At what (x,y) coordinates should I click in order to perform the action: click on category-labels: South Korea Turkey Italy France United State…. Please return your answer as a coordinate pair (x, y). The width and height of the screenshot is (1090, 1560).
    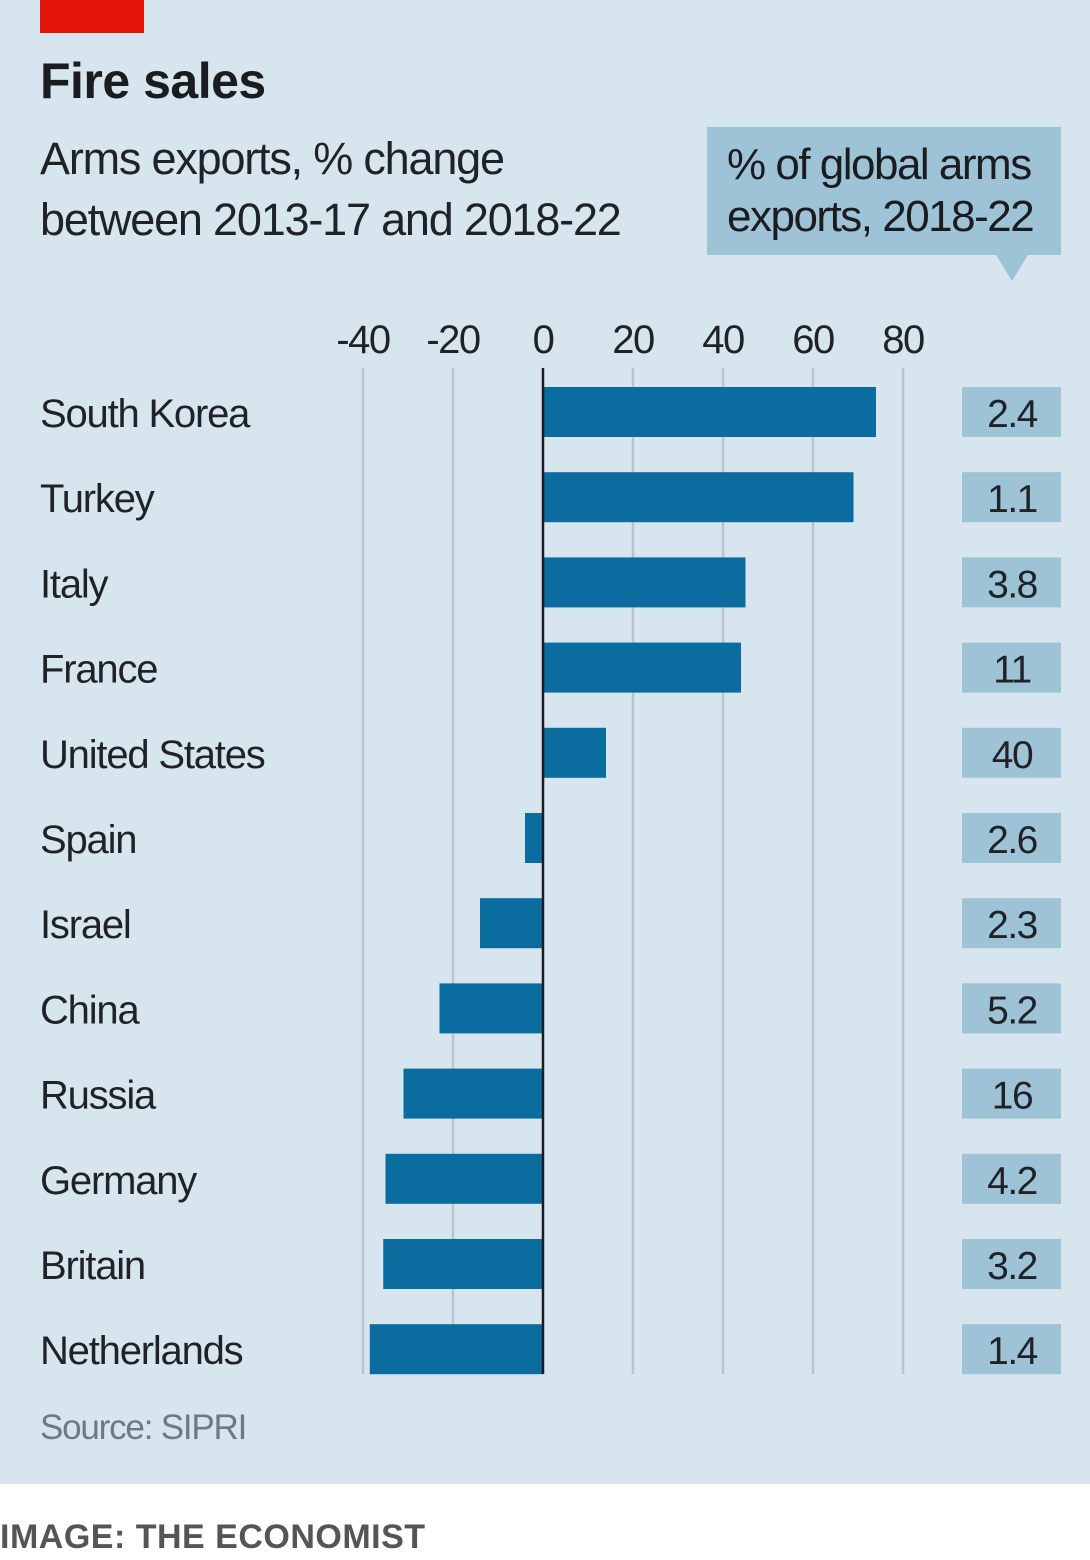
    Looking at the image, I should click on (153, 882).